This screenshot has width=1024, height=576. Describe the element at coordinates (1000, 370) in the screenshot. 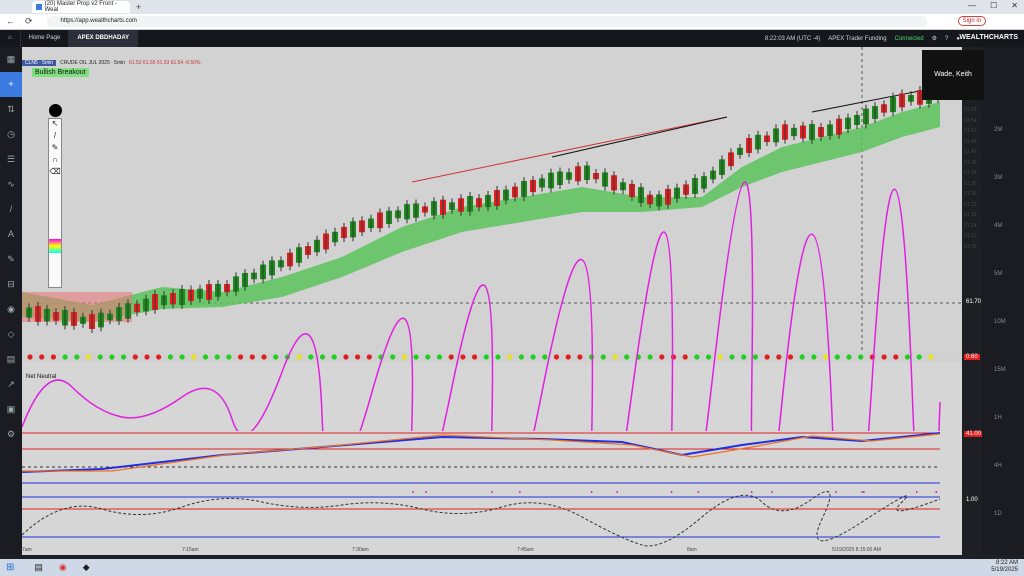

I see `timeframe-item: 15M` at that location.